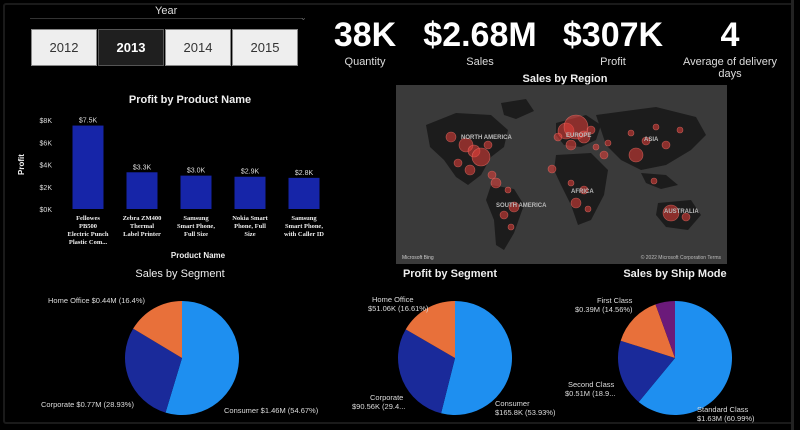 Image resolution: width=800 pixels, height=430 pixels. Describe the element at coordinates (196, 171) in the screenshot. I see `bar-data-label: $3.0K` at that location.